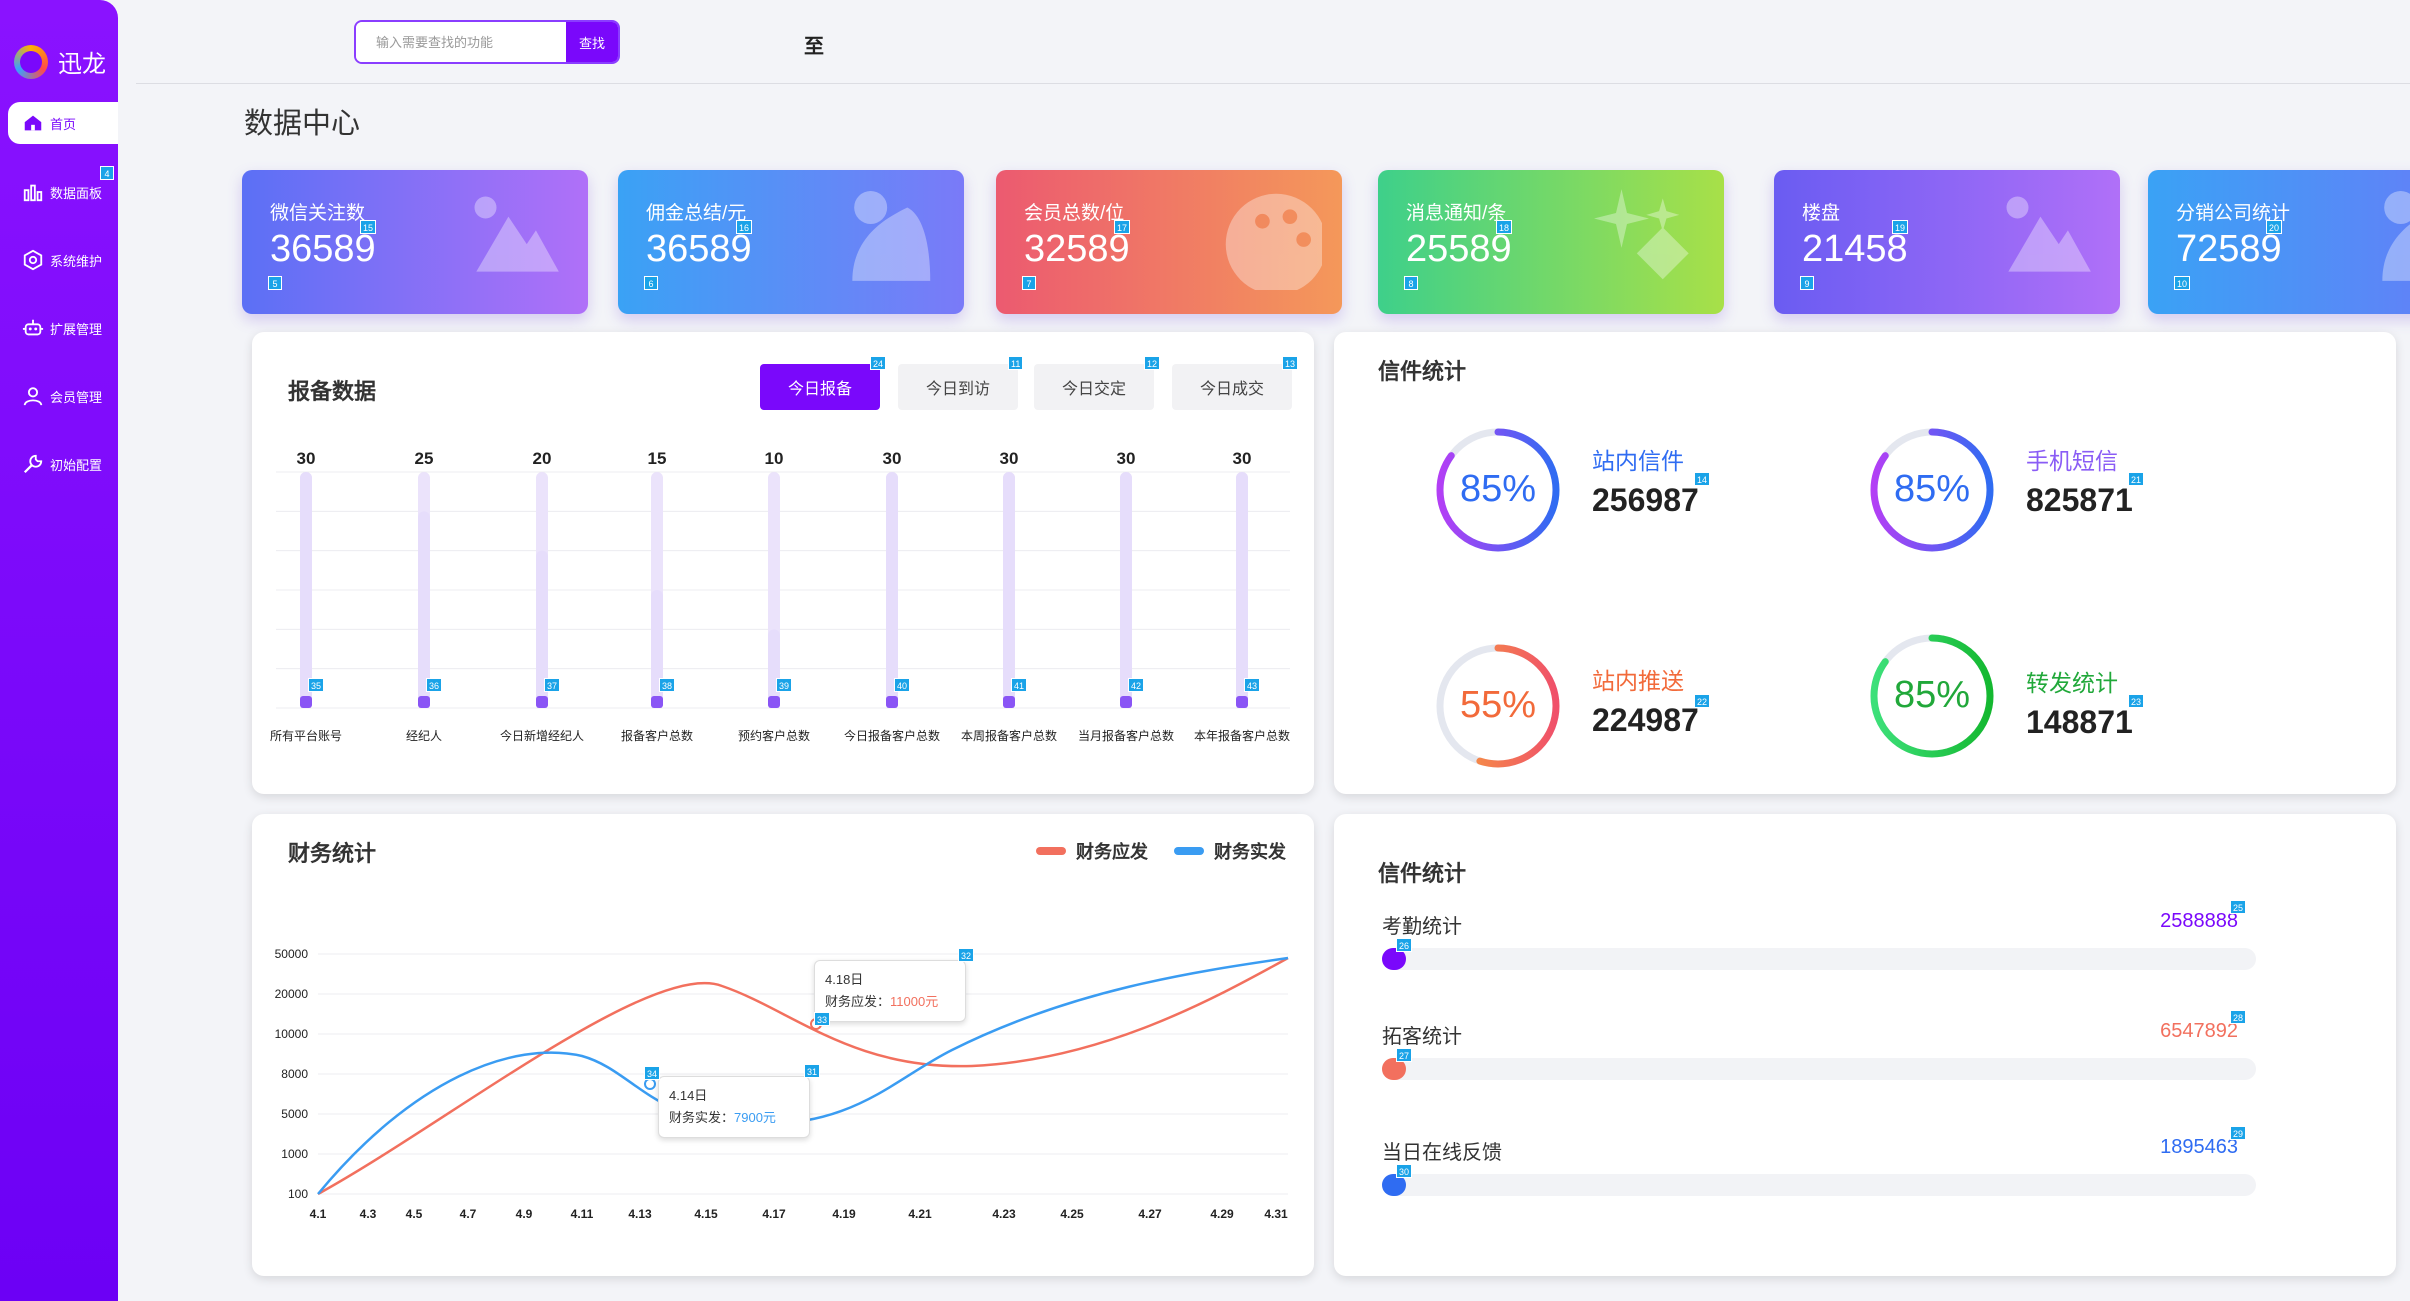  Describe the element at coordinates (820, 387) in the screenshot. I see `report-tab: 今日报备` at that location.